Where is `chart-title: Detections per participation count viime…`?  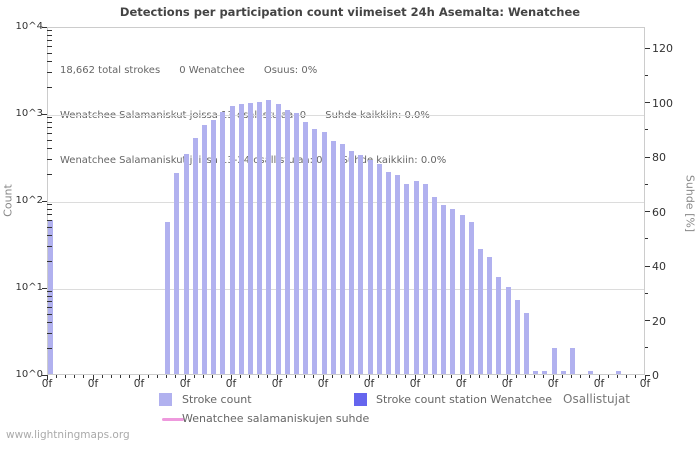
chart-title: Detections per participation count viime… is located at coordinates (350, 12).